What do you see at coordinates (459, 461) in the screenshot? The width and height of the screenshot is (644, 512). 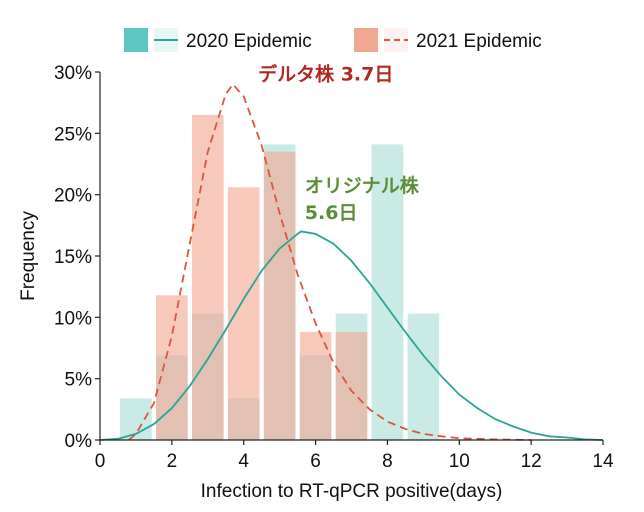 I see `x-tick-label: 10` at bounding box center [459, 461].